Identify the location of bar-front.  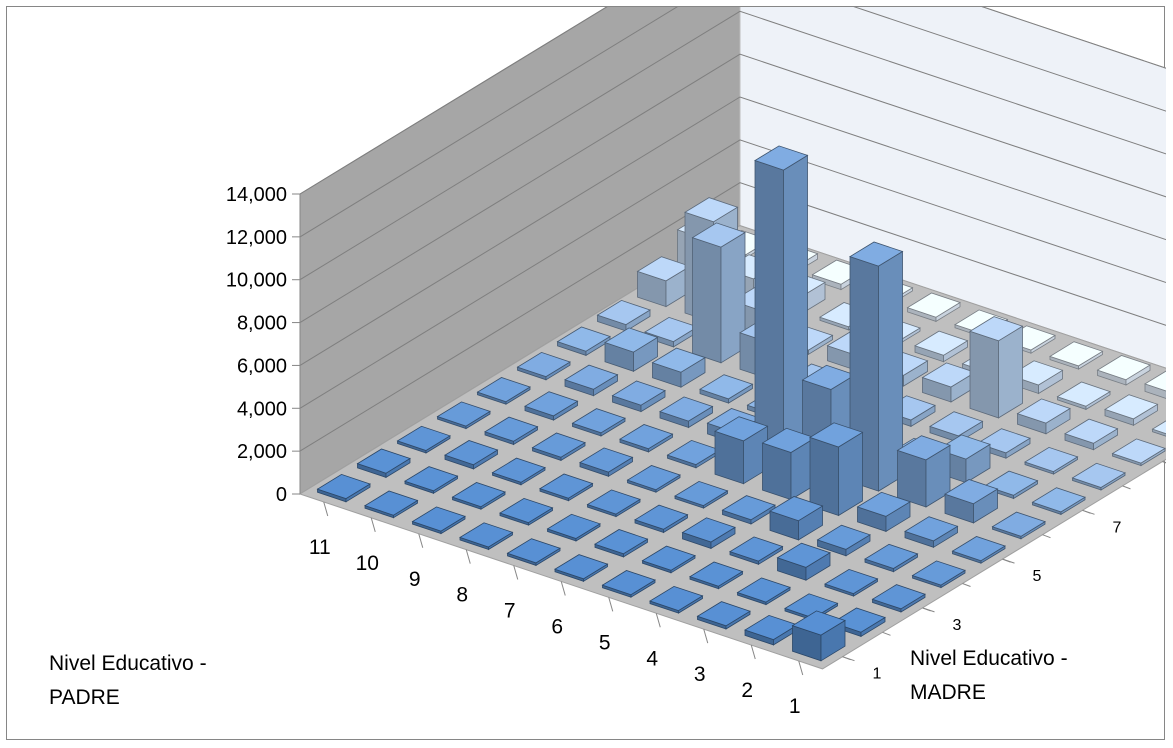
(1010, 372).